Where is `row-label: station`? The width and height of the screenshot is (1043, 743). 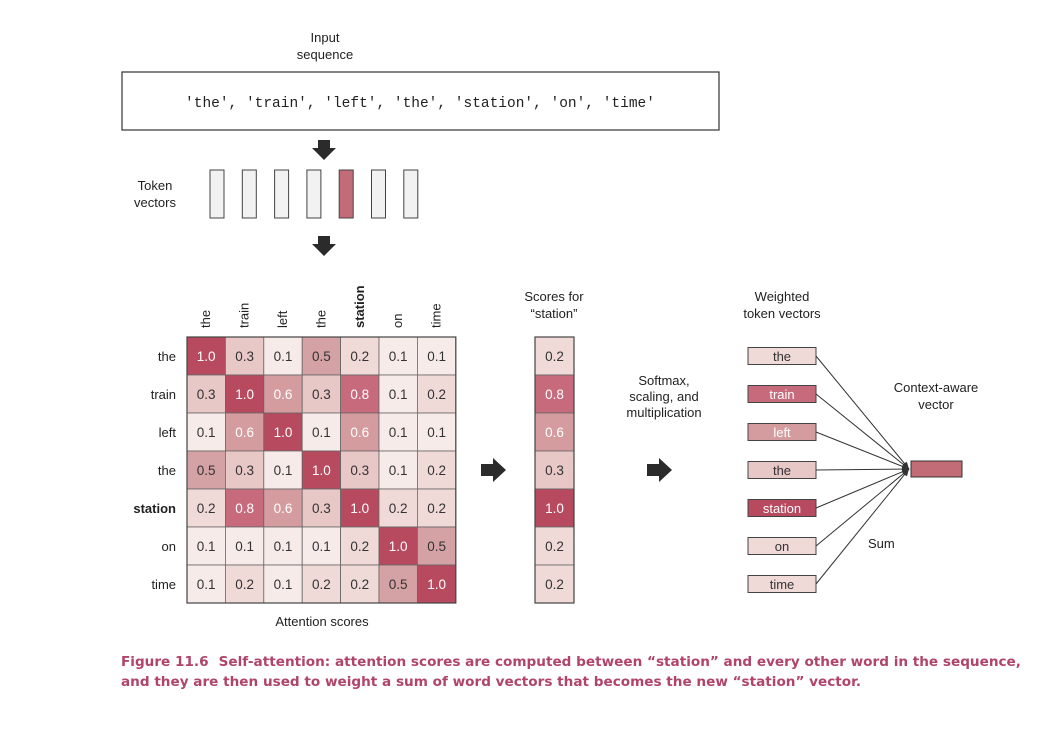 row-label: station is located at coordinates (154, 508).